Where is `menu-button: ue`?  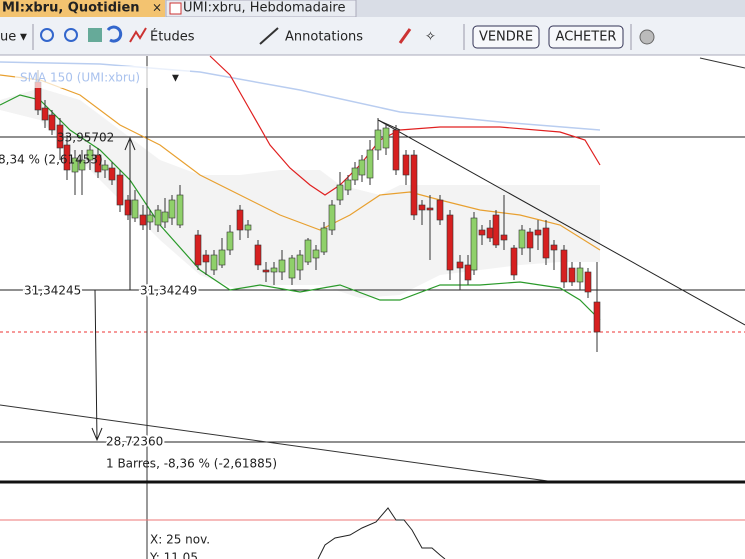
menu-button: ue is located at coordinates (8, 37).